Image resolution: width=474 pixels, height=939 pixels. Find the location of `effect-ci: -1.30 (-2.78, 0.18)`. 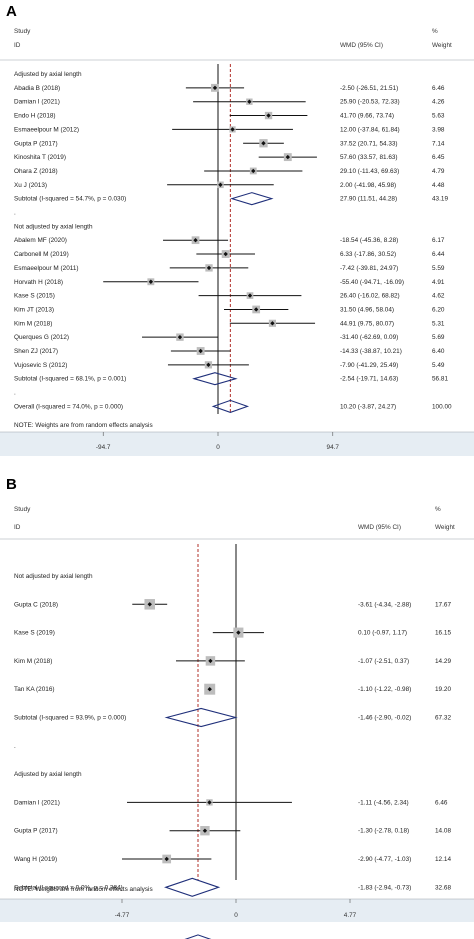

effect-ci: -1.30 (-2.78, 0.18) is located at coordinates (383, 831).